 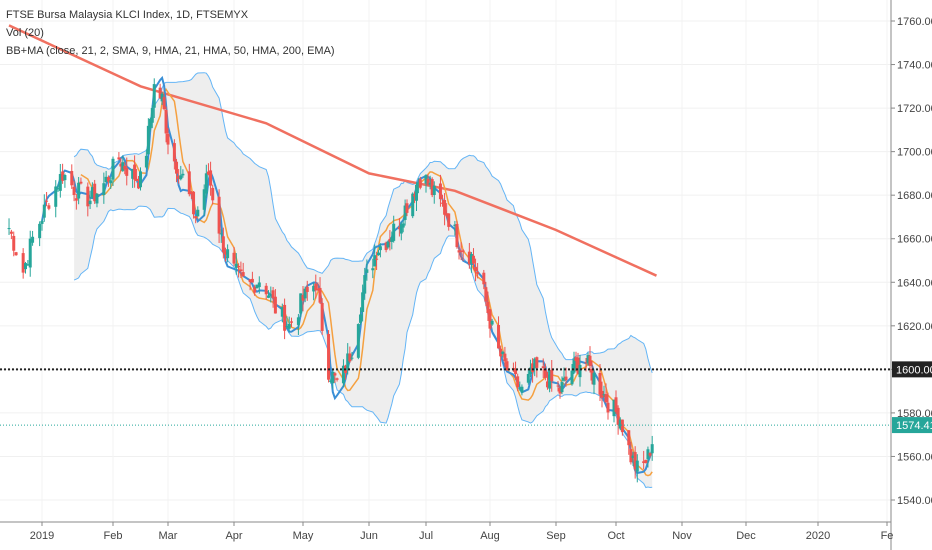 What do you see at coordinates (42, 536) in the screenshot?
I see `x-tick-label: 2019` at bounding box center [42, 536].